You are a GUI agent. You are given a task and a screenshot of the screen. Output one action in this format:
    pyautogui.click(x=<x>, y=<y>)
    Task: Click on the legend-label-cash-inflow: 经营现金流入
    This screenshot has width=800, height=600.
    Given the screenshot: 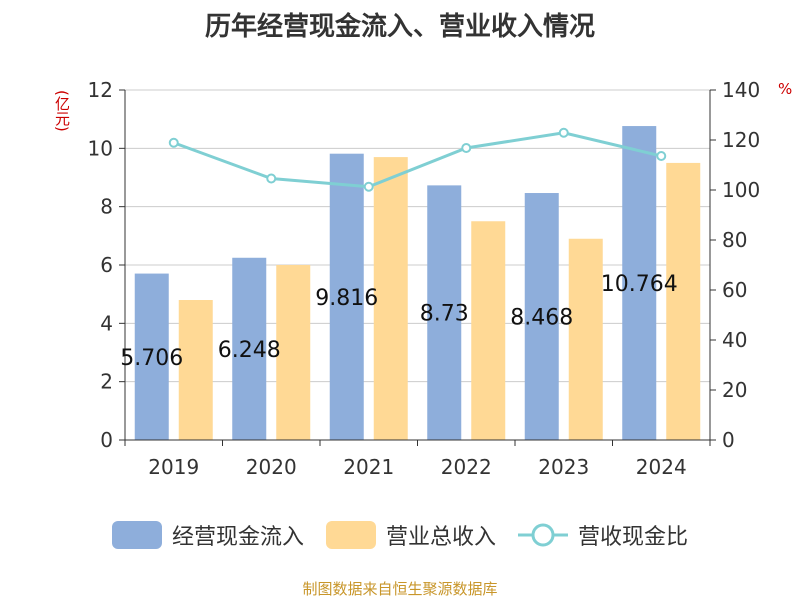 What is the action you would take?
    pyautogui.click(x=237, y=537)
    